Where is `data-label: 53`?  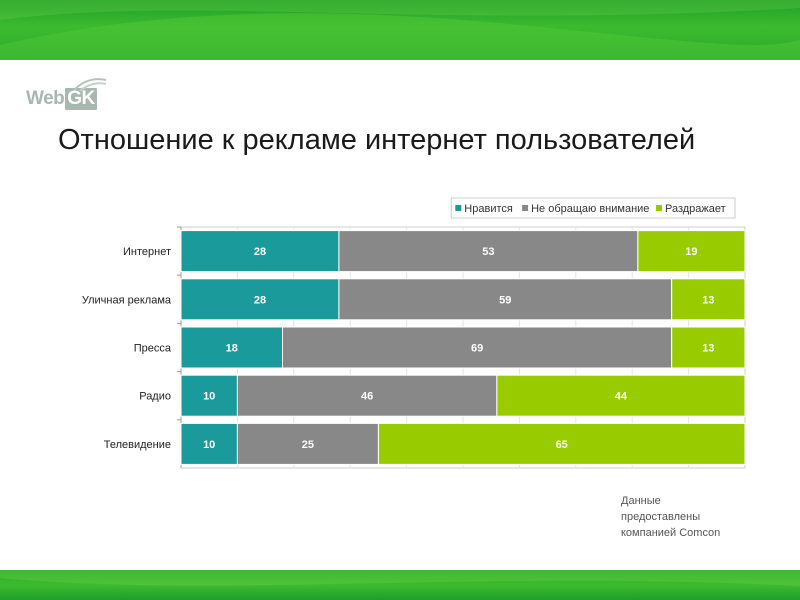 data-label: 53 is located at coordinates (488, 252).